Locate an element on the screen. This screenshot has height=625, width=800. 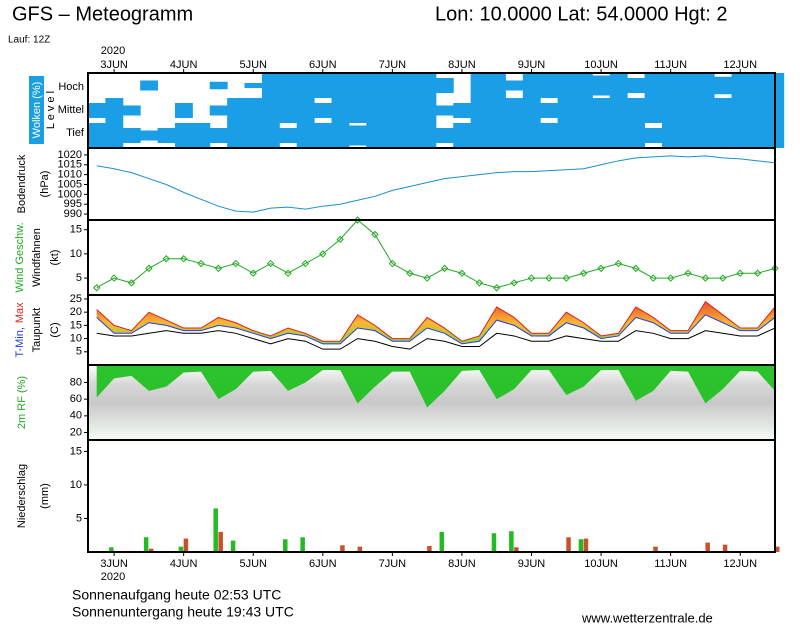
sunset: Sonnenuntergang heute 19:43 UTC is located at coordinates (183, 612).